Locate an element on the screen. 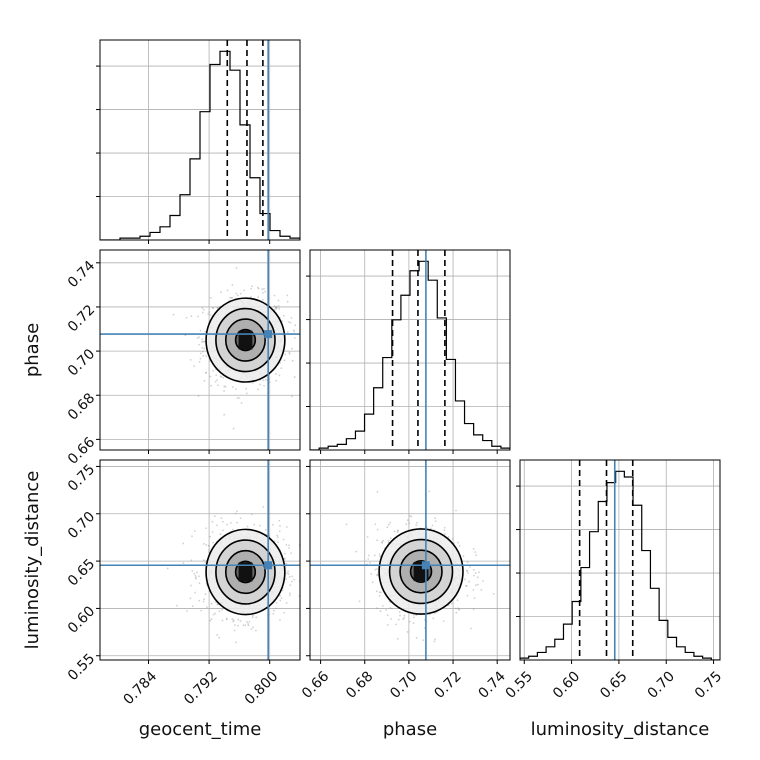  x-tick-label: 0.800 is located at coordinates (262, 688).